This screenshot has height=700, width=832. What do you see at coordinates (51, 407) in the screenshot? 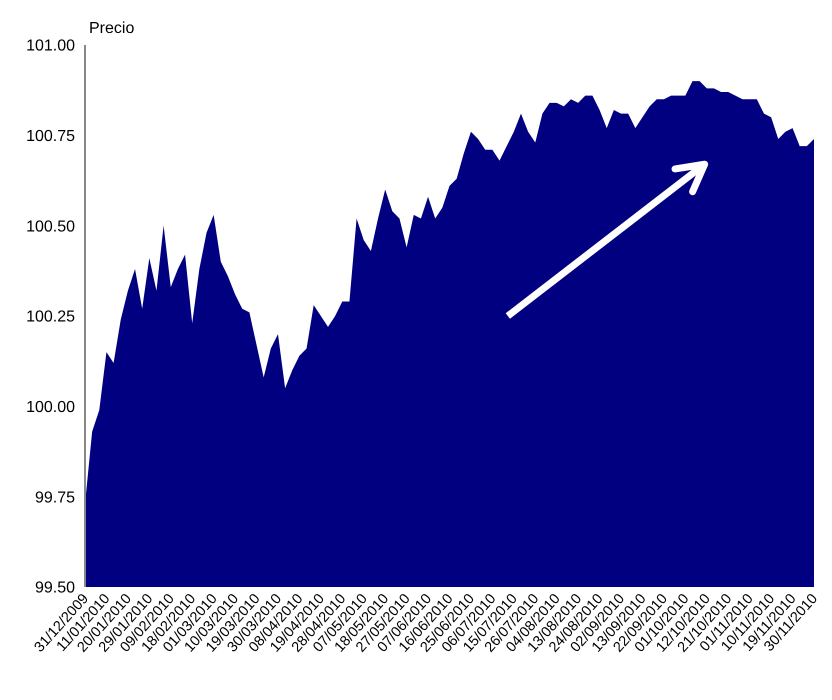
I see `y-tick-label: 100.00` at bounding box center [51, 407].